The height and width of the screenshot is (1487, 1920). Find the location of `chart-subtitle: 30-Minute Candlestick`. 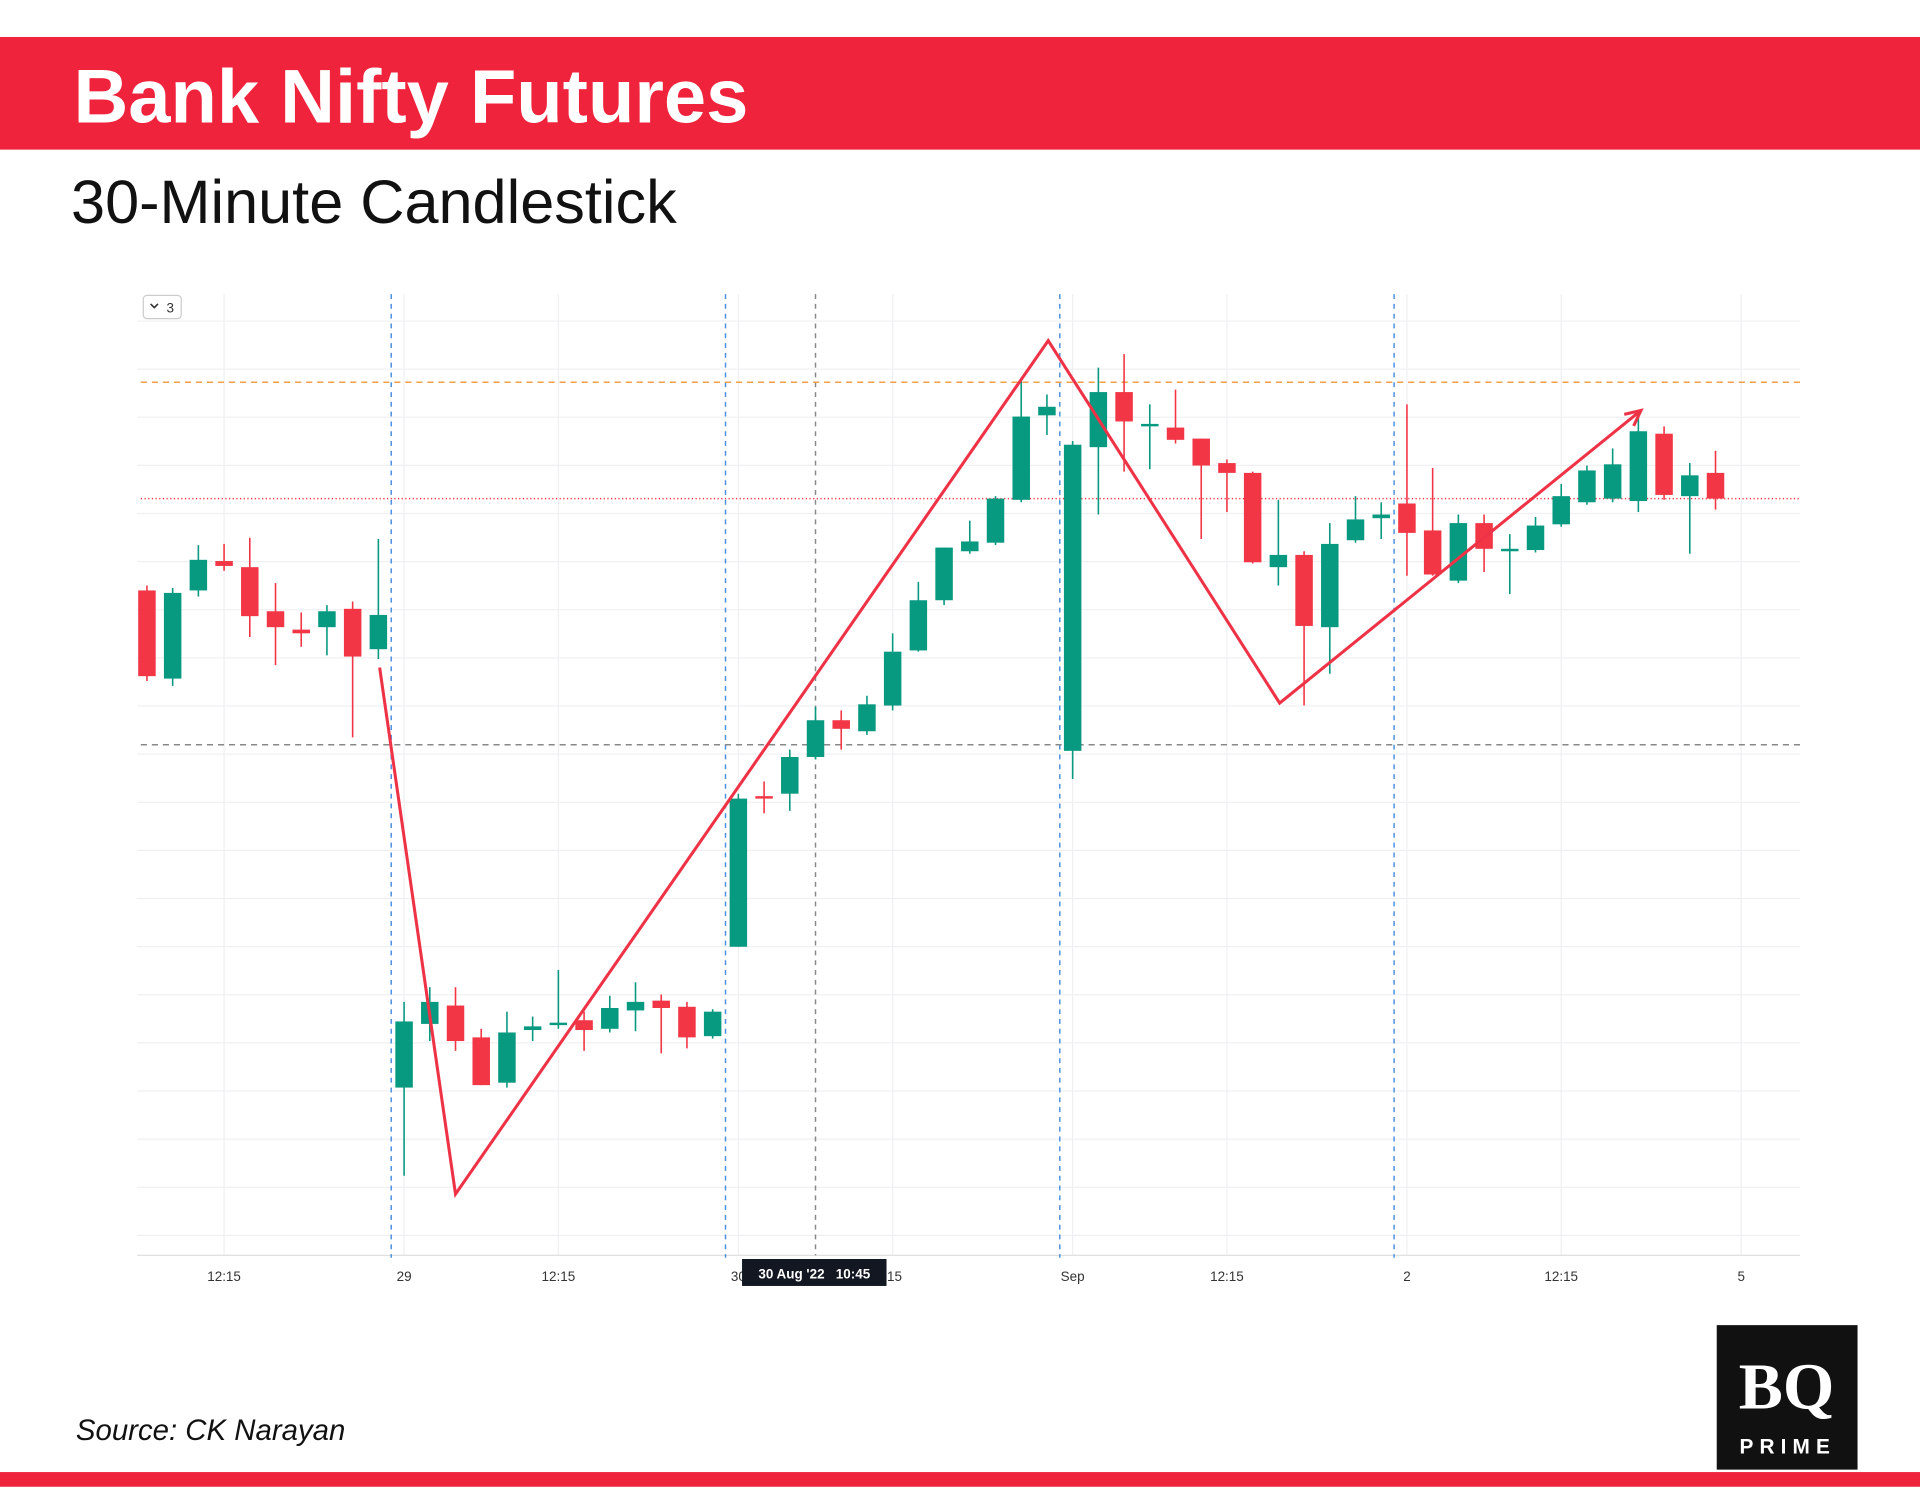

chart-subtitle: 30-Minute Candlestick is located at coordinates (374, 202).